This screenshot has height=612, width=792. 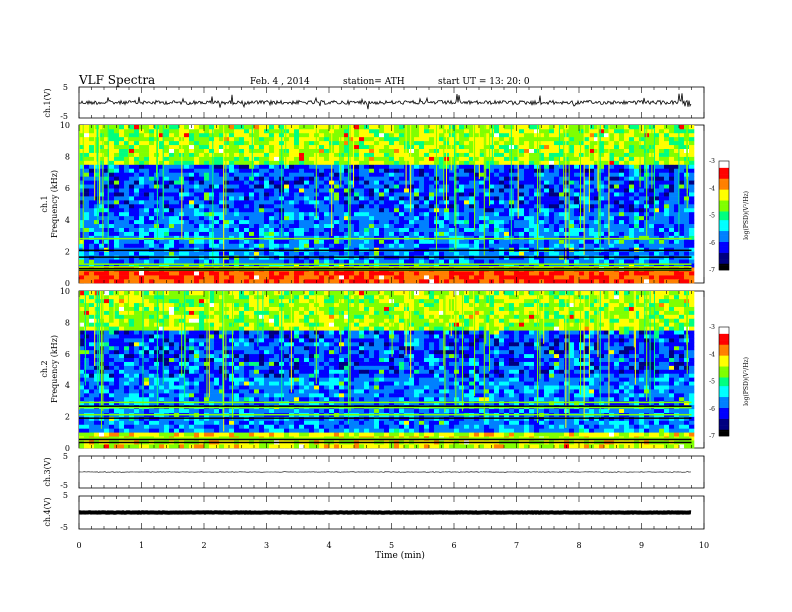 I want to click on ch1-ytick-top: 5, so click(x=65, y=87).